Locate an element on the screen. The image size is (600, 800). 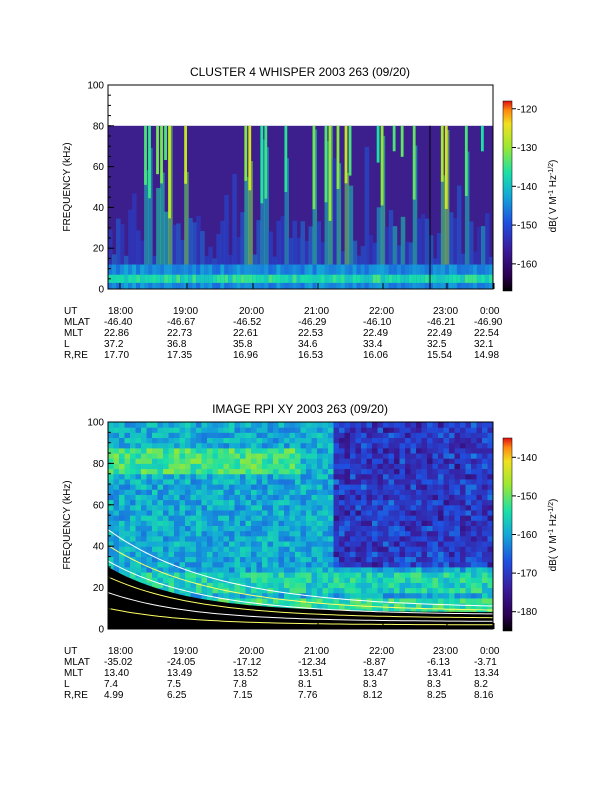
ephemeris-cell: 0:00 is located at coordinates (490, 651).